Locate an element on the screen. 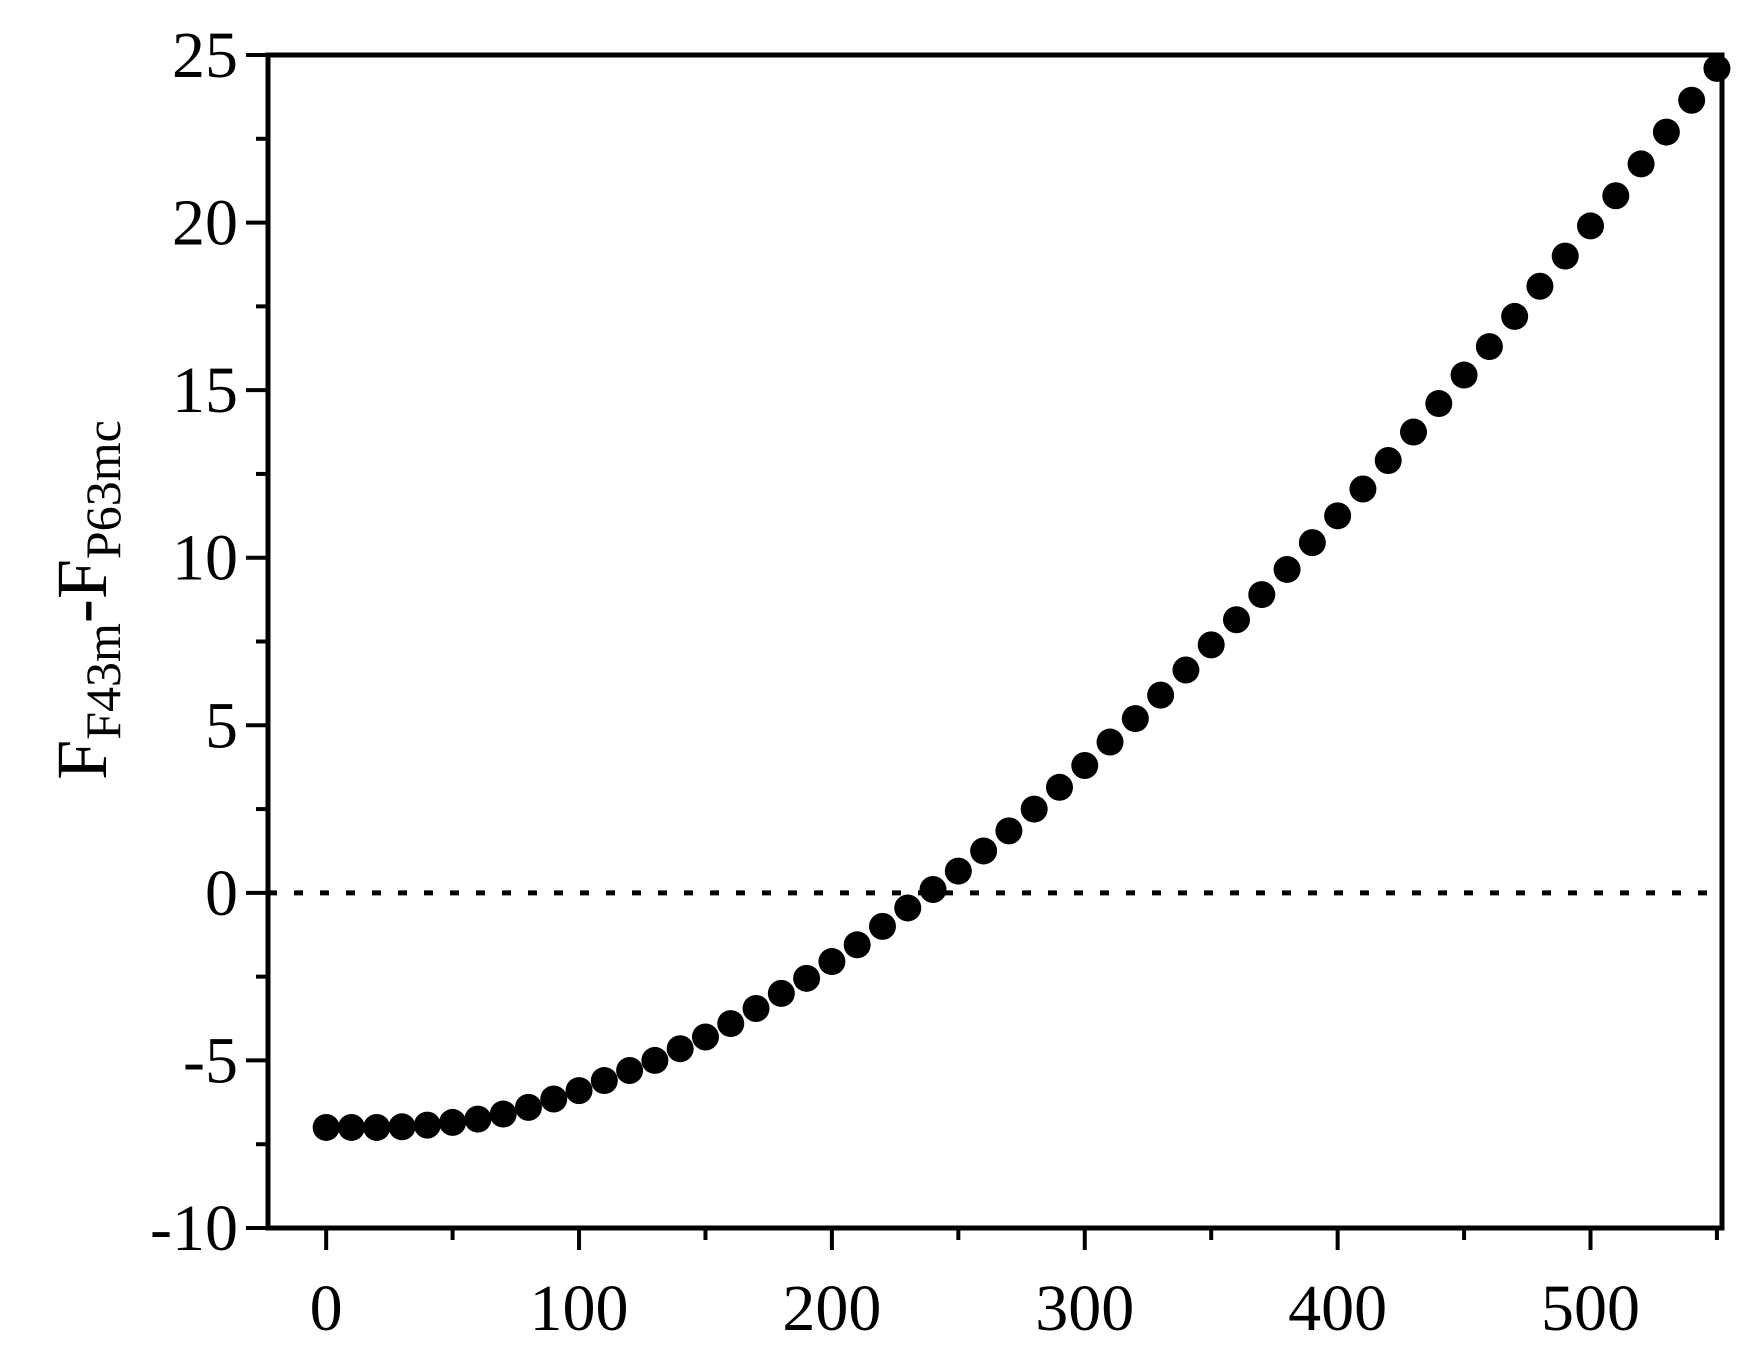 Image resolution: width=1746 pixels, height=1355 pixels. x-tick-label: 100 is located at coordinates (579, 1308).